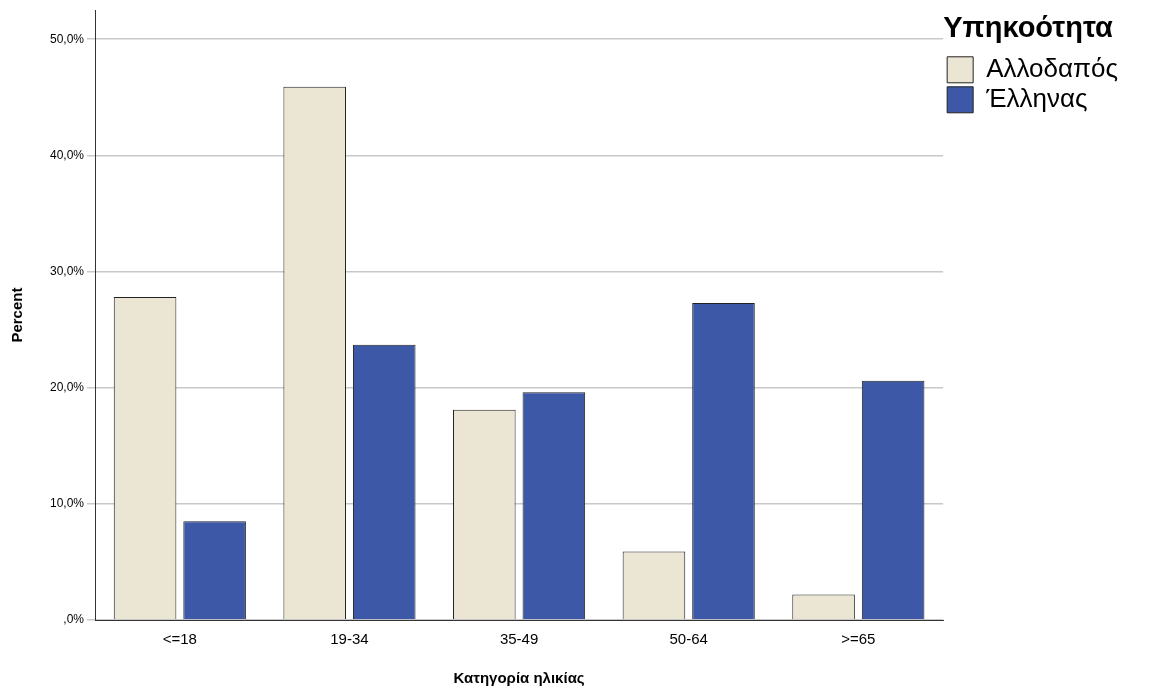 The height and width of the screenshot is (697, 1168). Describe the element at coordinates (519, 639) in the screenshot. I see `x-tick-label: 35-49` at that location.